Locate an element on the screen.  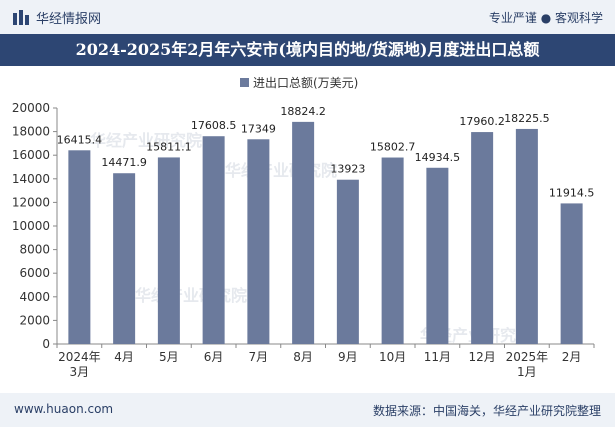
x-tick-label: 6月 is located at coordinates (214, 357).